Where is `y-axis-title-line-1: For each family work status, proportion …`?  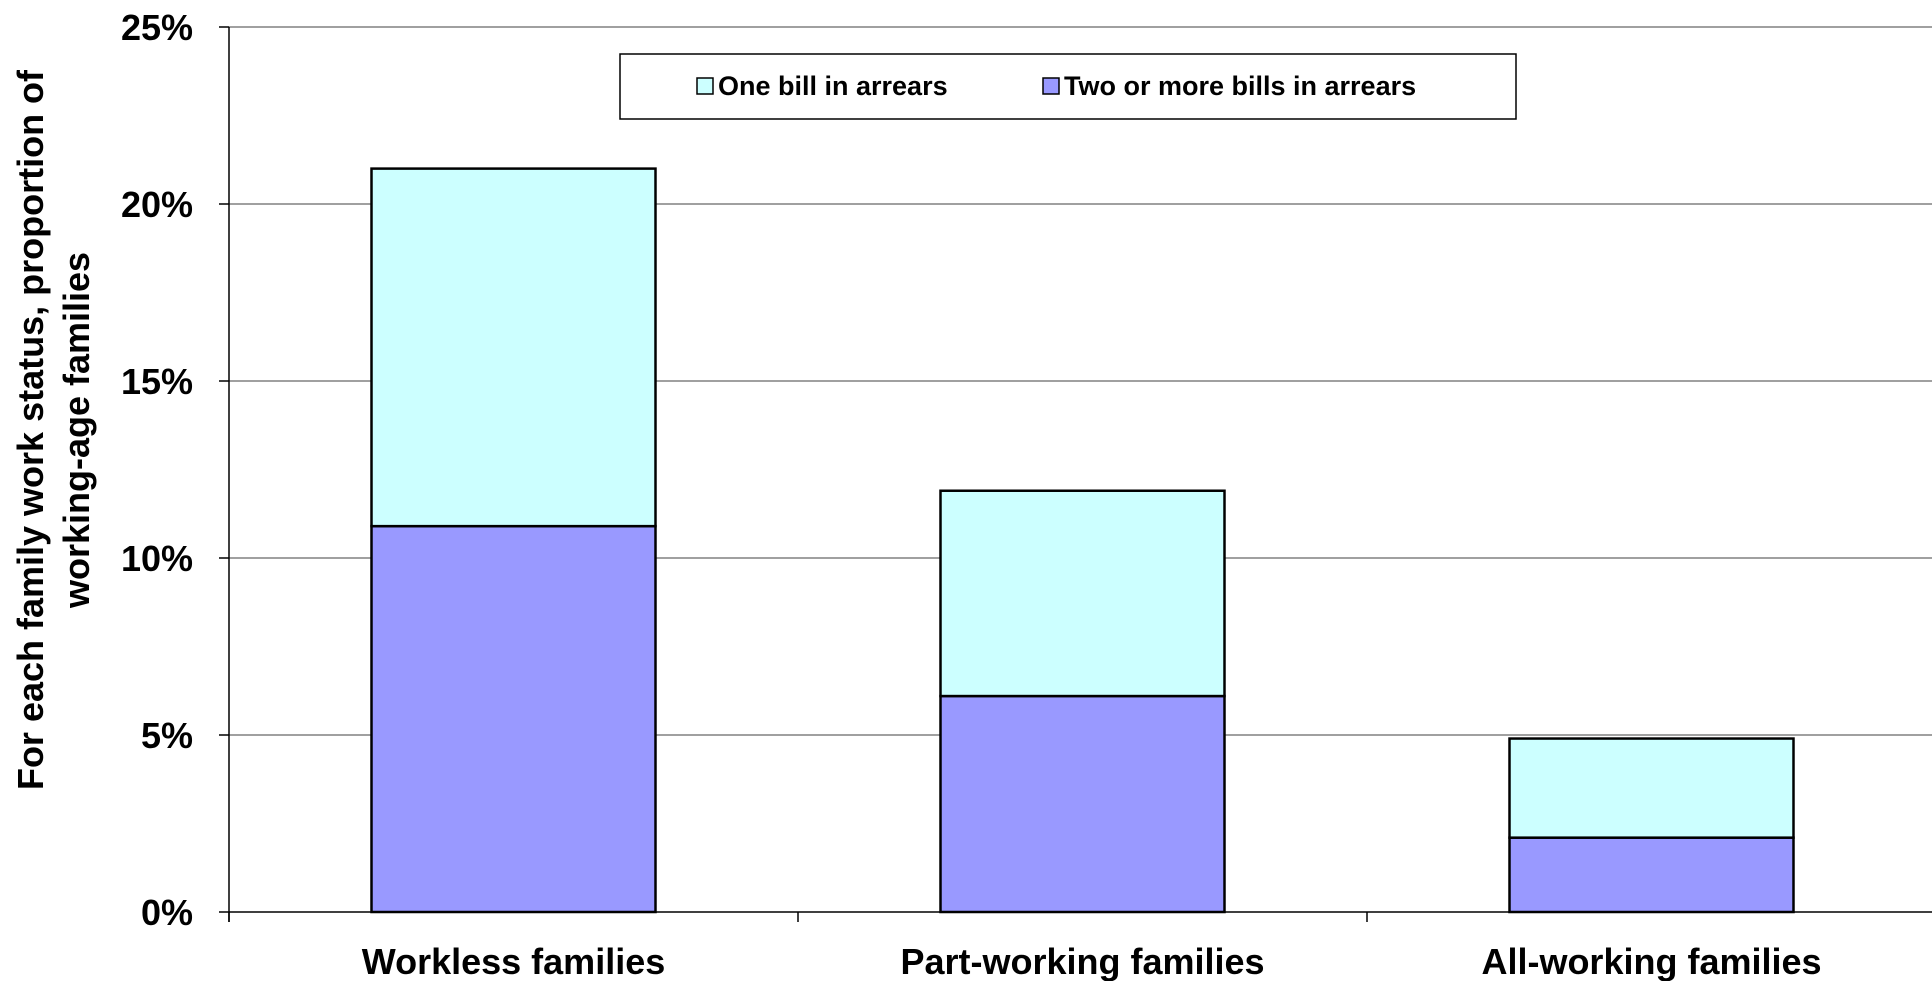 y-axis-title-line-1: For each family work status, proportion … is located at coordinates (30, 429).